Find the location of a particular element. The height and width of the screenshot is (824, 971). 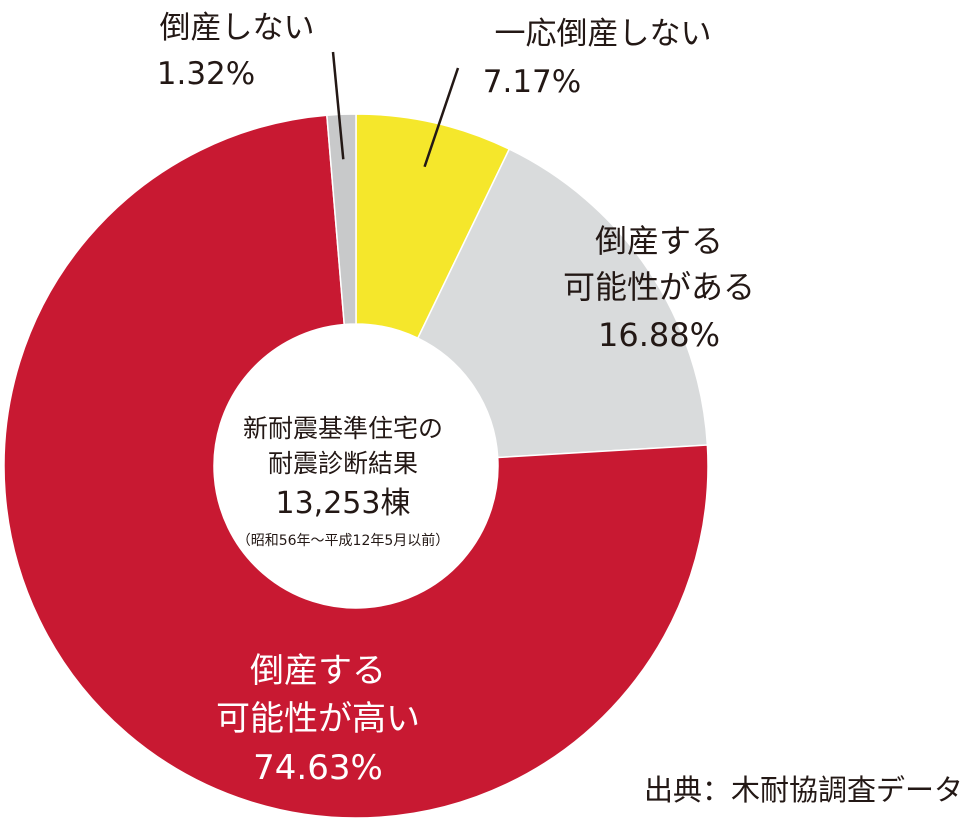

center-title-line-1: 新耐震基準住宅の is located at coordinates (343, 428).